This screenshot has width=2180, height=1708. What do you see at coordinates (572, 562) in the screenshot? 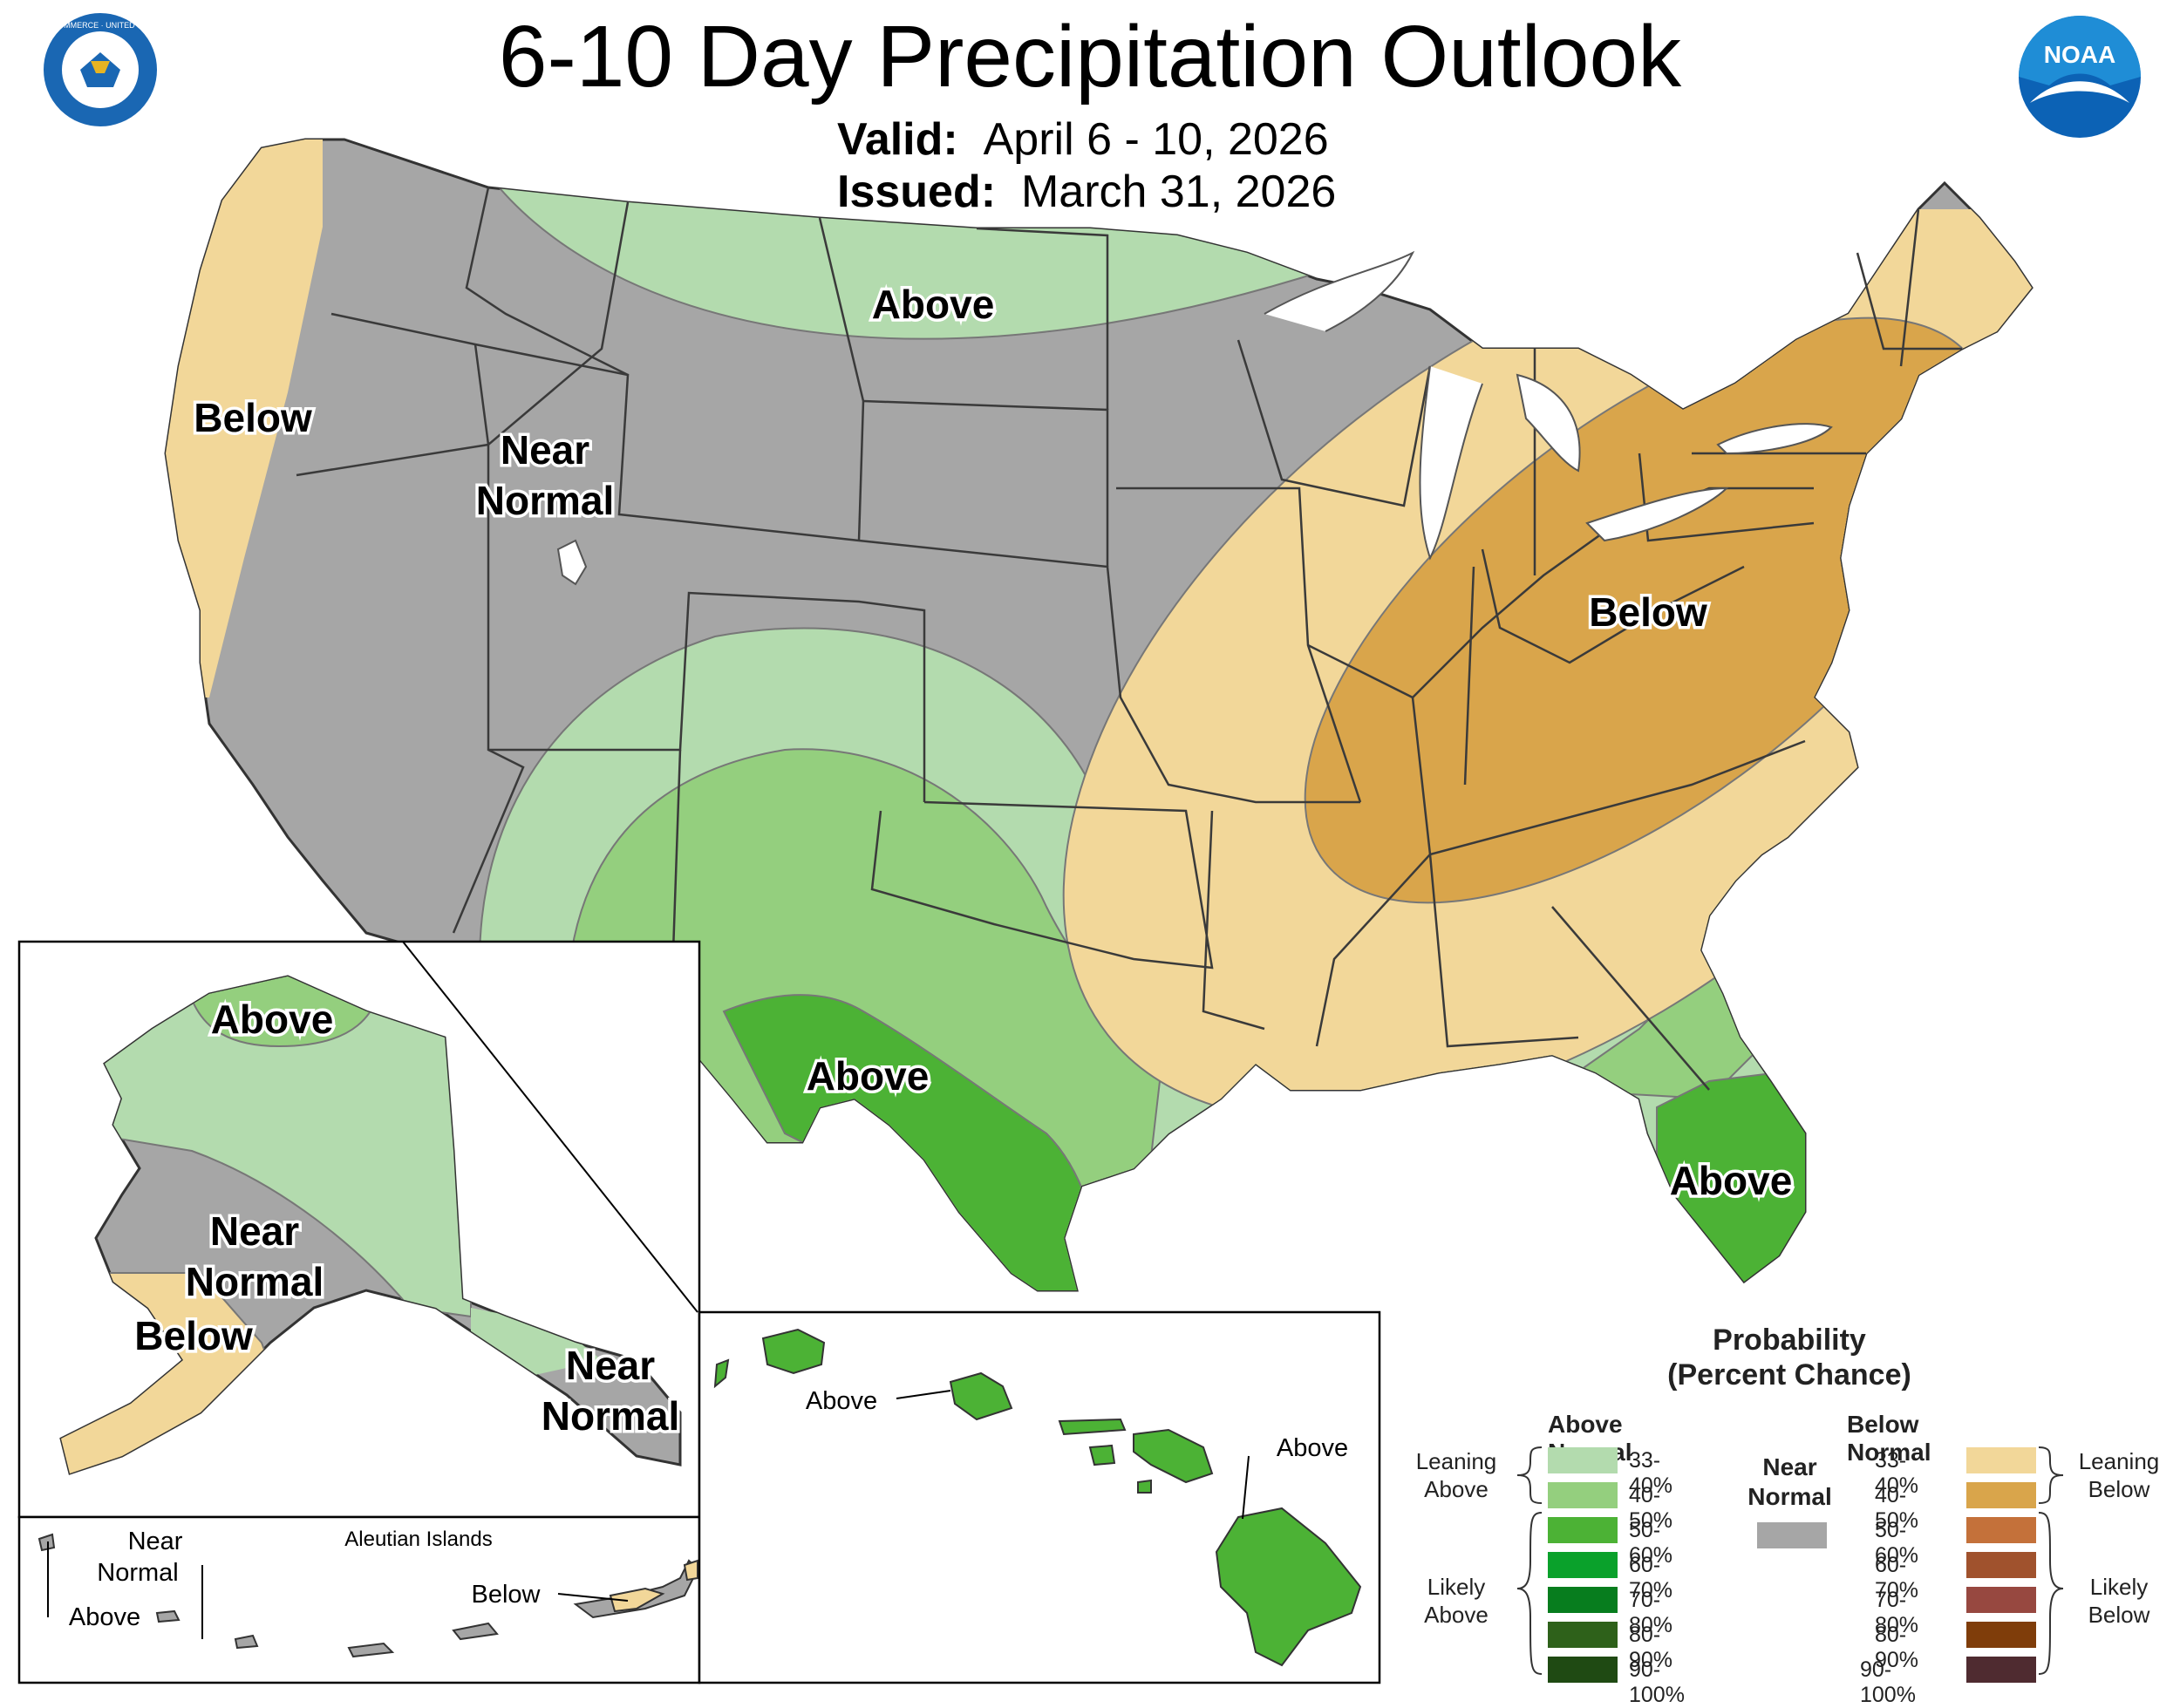
I see `great-salt-lake` at bounding box center [572, 562].